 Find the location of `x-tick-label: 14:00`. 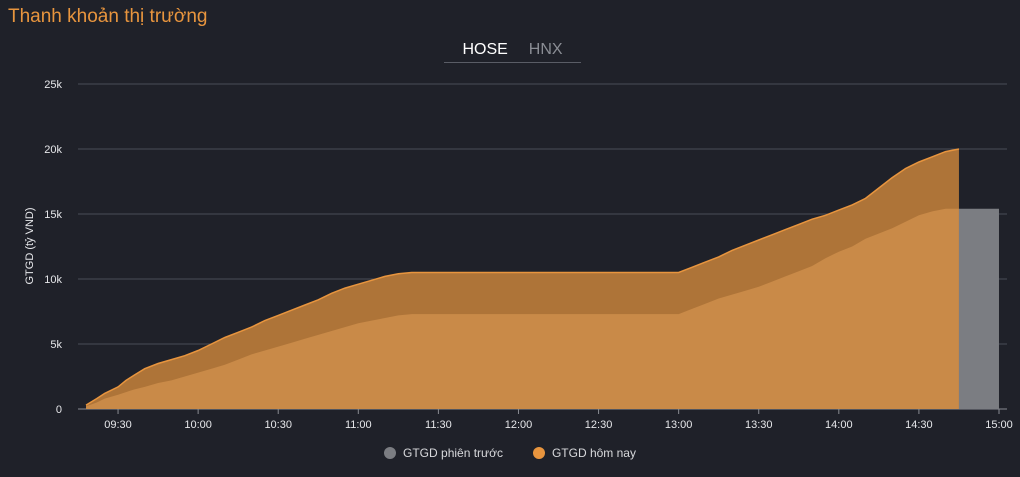

x-tick-label: 14:00 is located at coordinates (839, 425).